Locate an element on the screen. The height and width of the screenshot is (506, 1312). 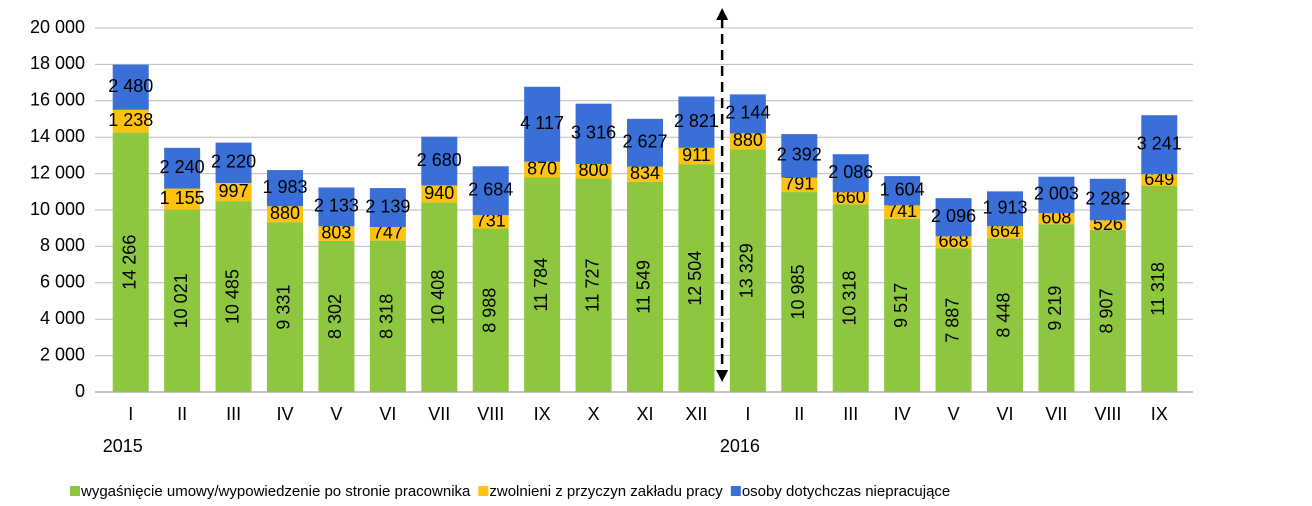
data-label: 741 is located at coordinates (902, 211).